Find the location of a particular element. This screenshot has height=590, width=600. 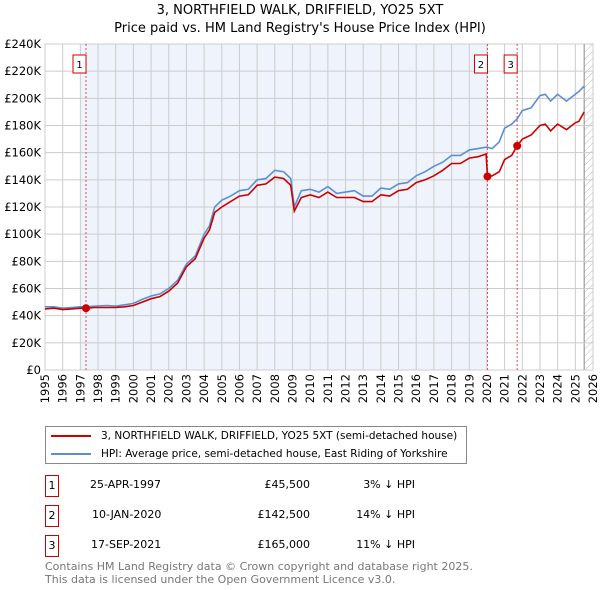

x-tick-label: 2014 is located at coordinates (381, 388).